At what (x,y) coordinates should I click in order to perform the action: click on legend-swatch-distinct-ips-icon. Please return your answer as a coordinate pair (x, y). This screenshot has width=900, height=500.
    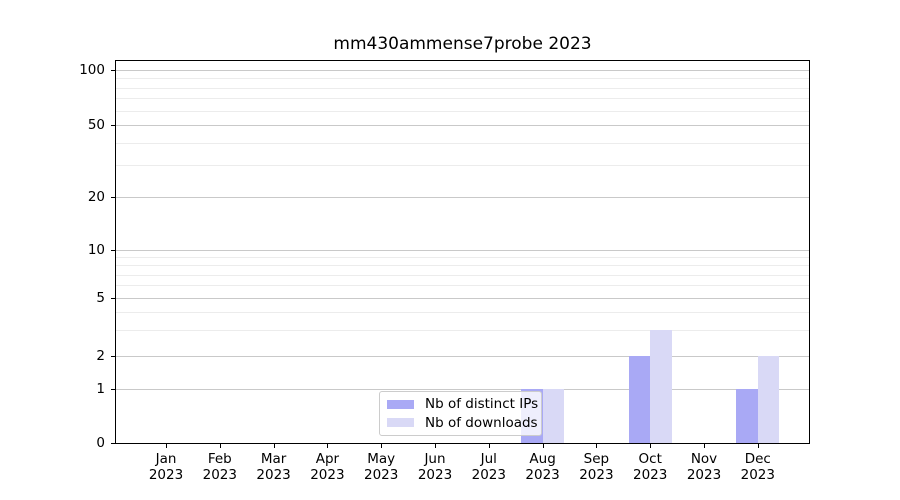
    Looking at the image, I should click on (400, 404).